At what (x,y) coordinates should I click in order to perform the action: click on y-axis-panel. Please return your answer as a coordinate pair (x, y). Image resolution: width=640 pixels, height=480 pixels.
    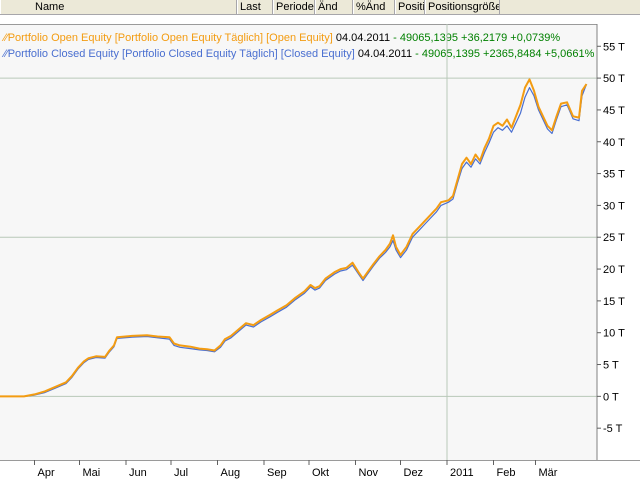
    Looking at the image, I should click on (618, 242).